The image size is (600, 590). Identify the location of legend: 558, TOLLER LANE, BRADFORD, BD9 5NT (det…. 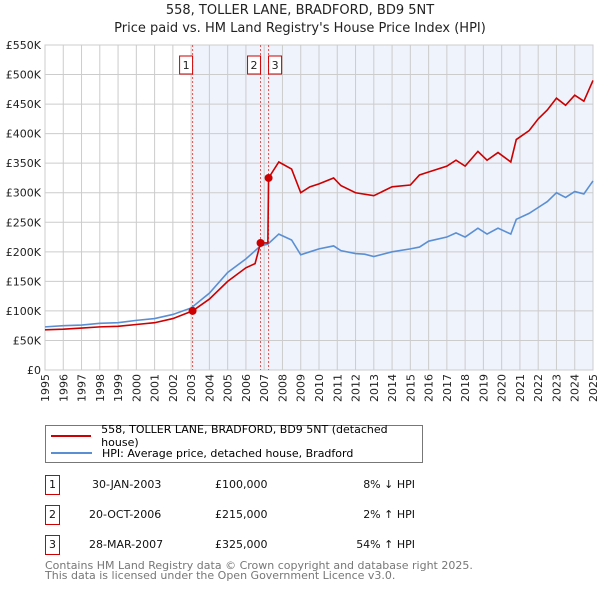
(234, 443).